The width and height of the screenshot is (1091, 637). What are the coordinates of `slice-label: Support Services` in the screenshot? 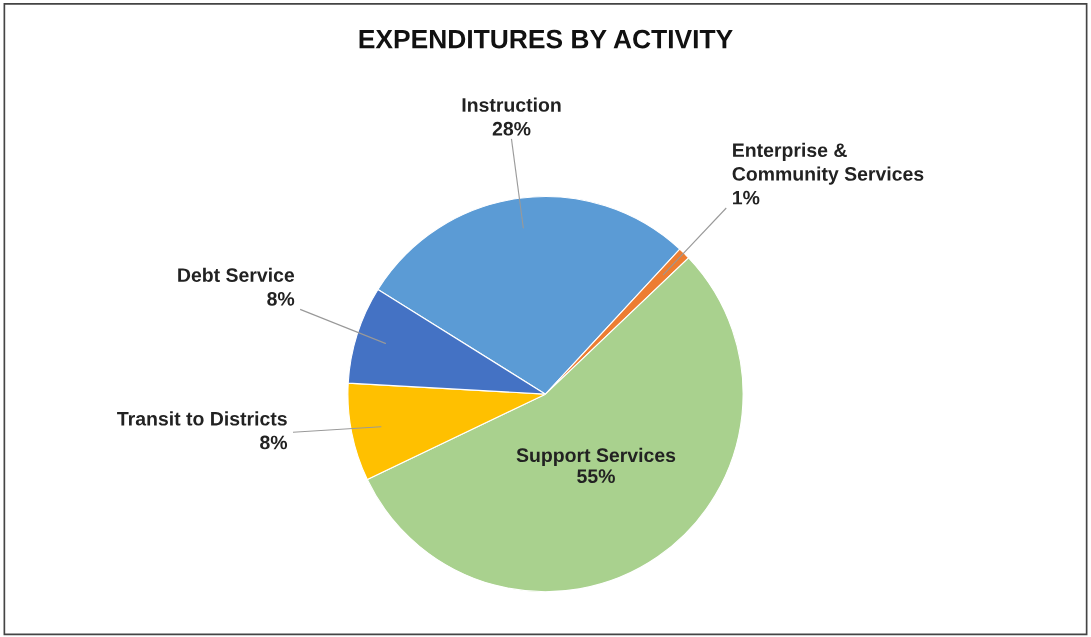 It's located at (596, 456).